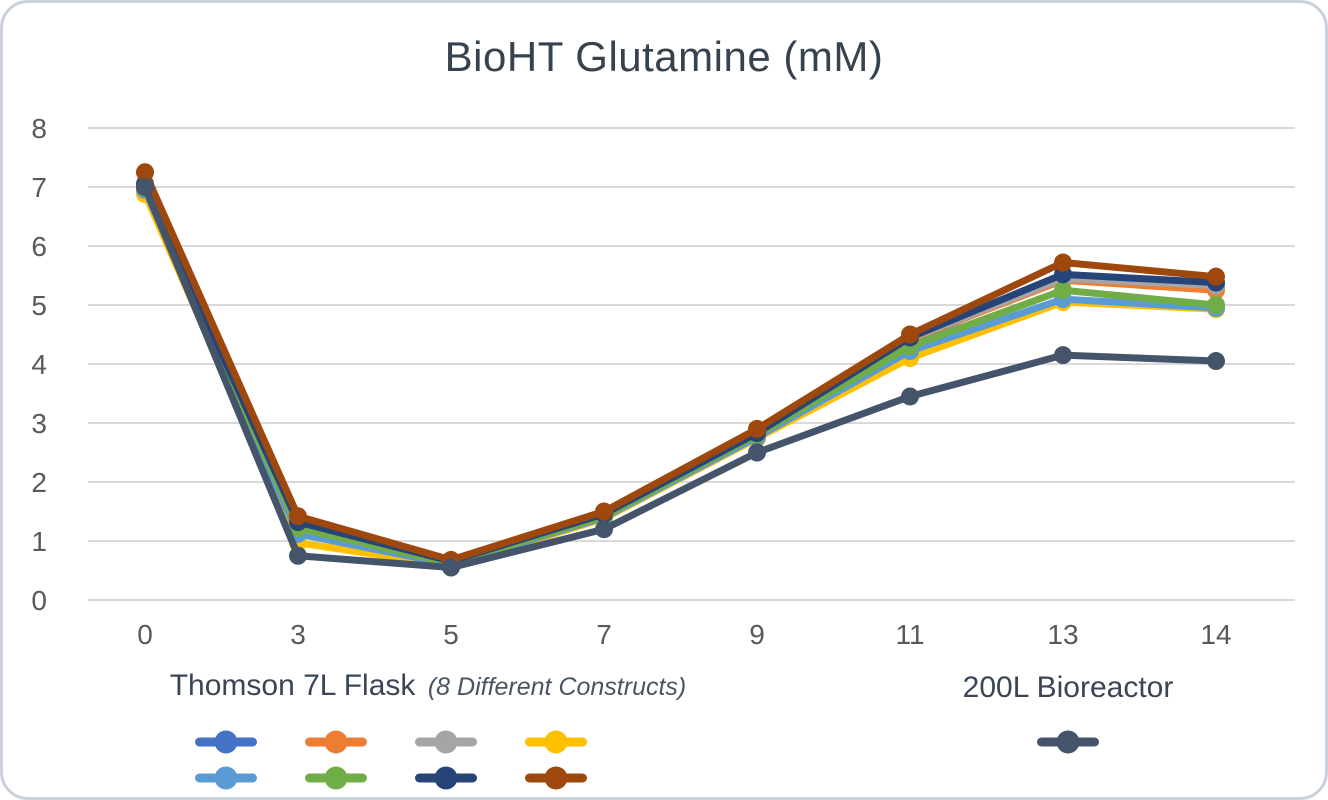  What do you see at coordinates (298, 516) in the screenshot?
I see `data-point-flask-8-x3` at bounding box center [298, 516].